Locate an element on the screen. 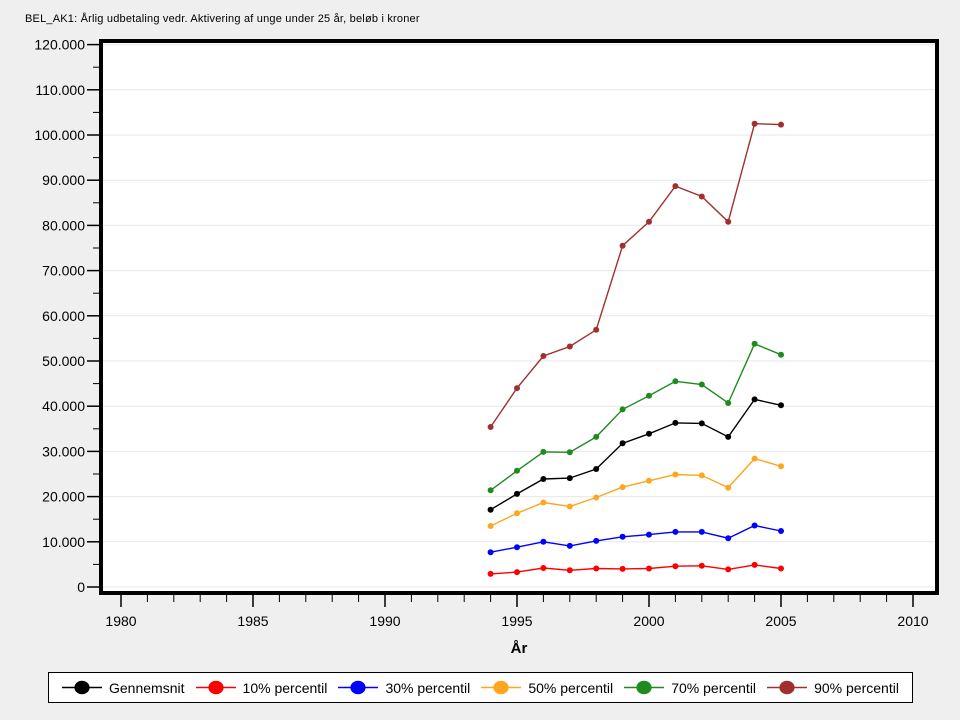  x-tick-label: 1985 is located at coordinates (252, 621).